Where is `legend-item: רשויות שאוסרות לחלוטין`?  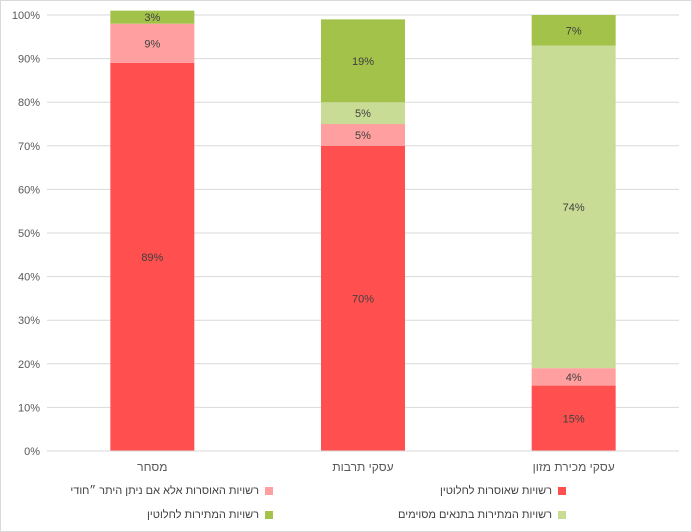
legend-item: רשויות שאוסרות לחלוטין is located at coordinates (503, 491).